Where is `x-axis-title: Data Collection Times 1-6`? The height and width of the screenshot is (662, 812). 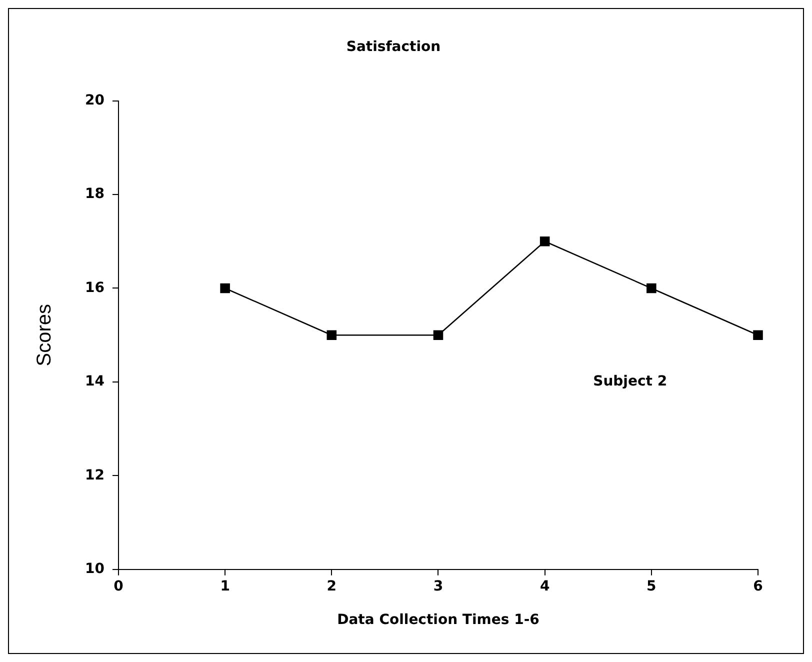
x-axis-title: Data Collection Times 1-6 is located at coordinates (438, 620).